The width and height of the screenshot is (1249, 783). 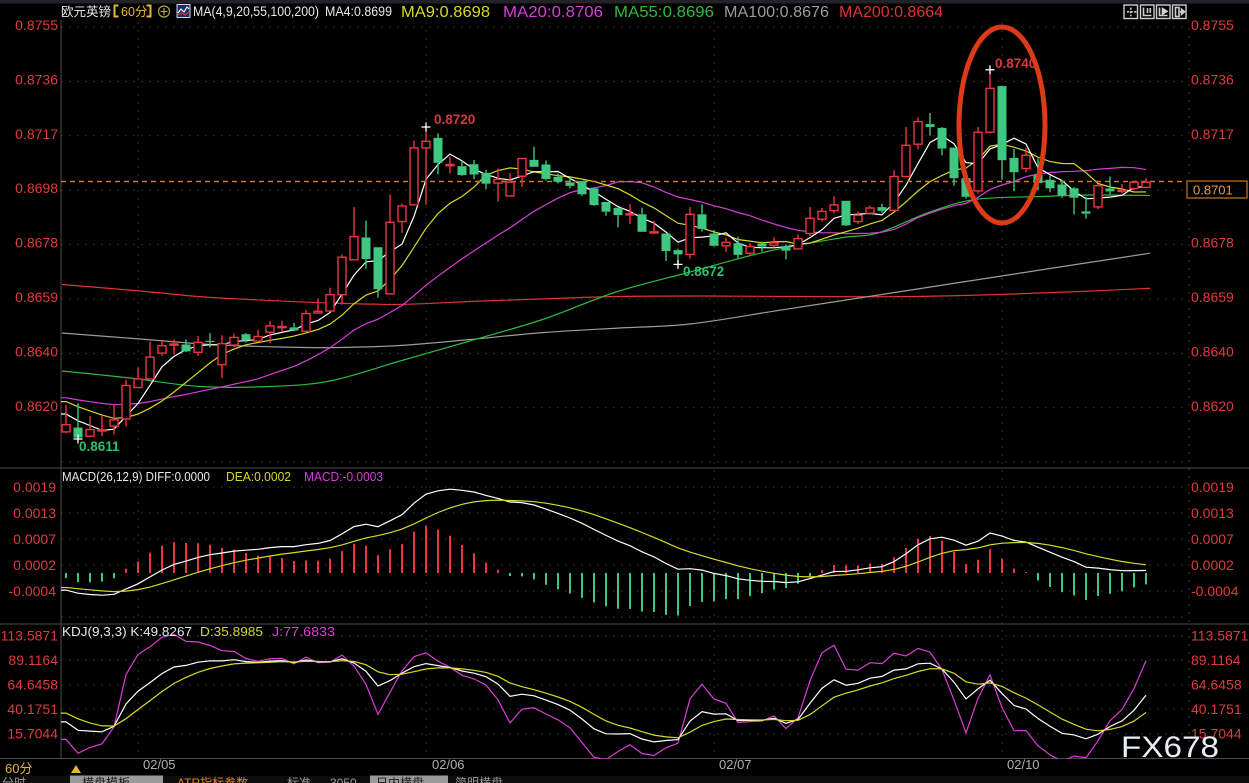 What do you see at coordinates (36, 188) in the screenshot?
I see `svg-text: 0.8698` at bounding box center [36, 188].